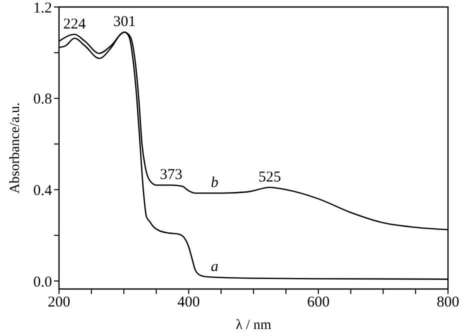 This screenshot has height=333, width=476. I want to click on x-axis-title: λ / nm, so click(254, 325).